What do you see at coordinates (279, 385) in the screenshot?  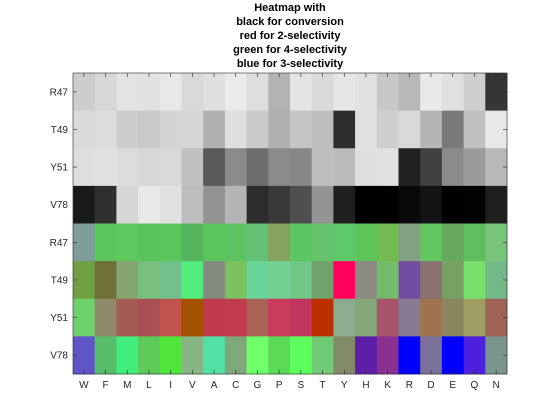 I see `x-tick-label: P` at bounding box center [279, 385].